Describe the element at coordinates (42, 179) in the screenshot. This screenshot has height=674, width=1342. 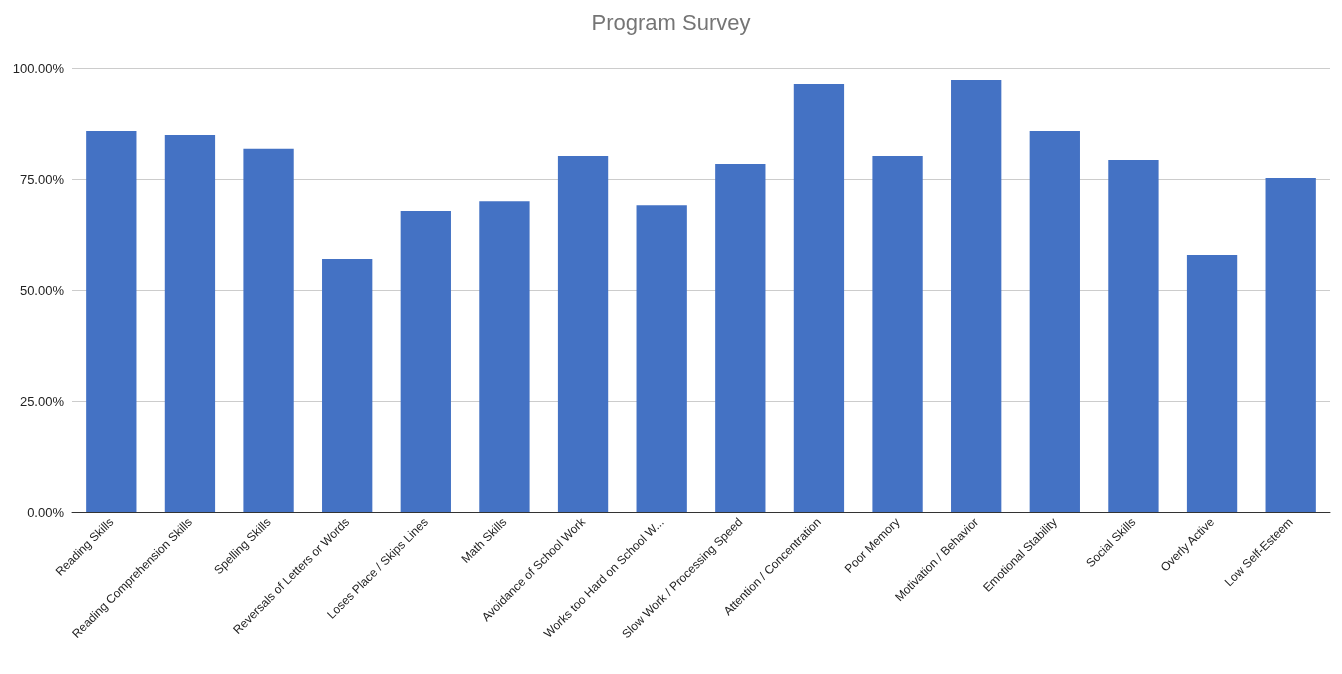
I see `y-tick-label: 75.00%` at that location.